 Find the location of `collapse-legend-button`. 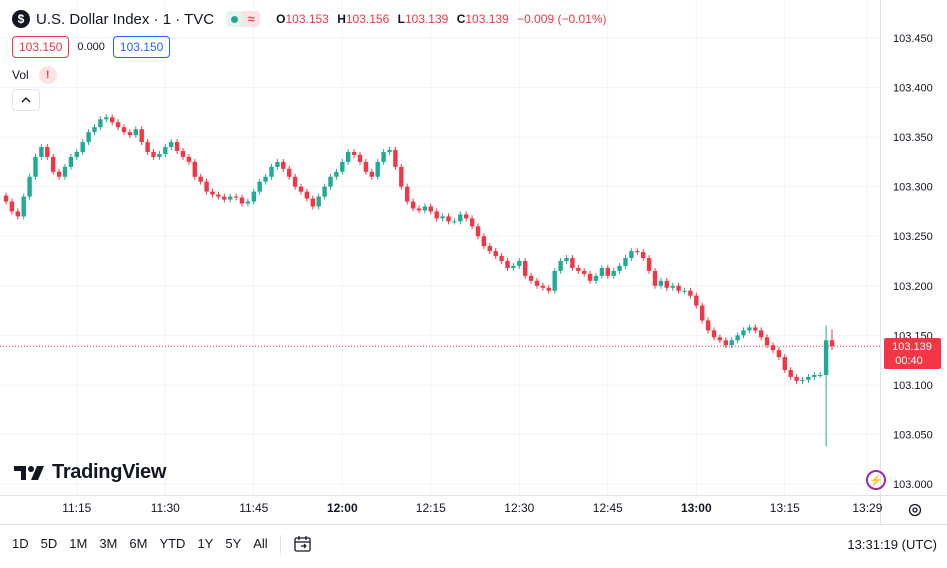

collapse-legend-button is located at coordinates (26, 100).